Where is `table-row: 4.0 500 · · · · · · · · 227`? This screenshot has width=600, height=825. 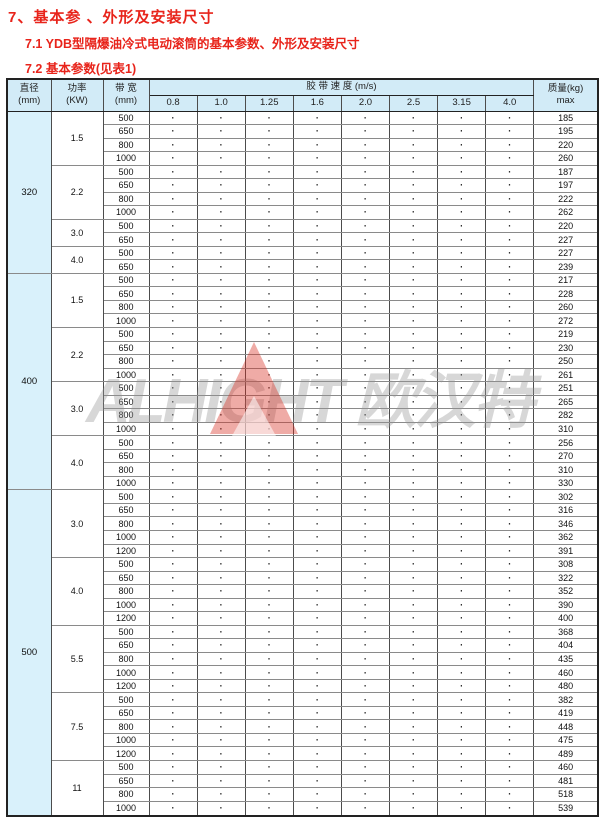 table-row: 4.0 500 · · · · · · · · 227 is located at coordinates (303, 259).